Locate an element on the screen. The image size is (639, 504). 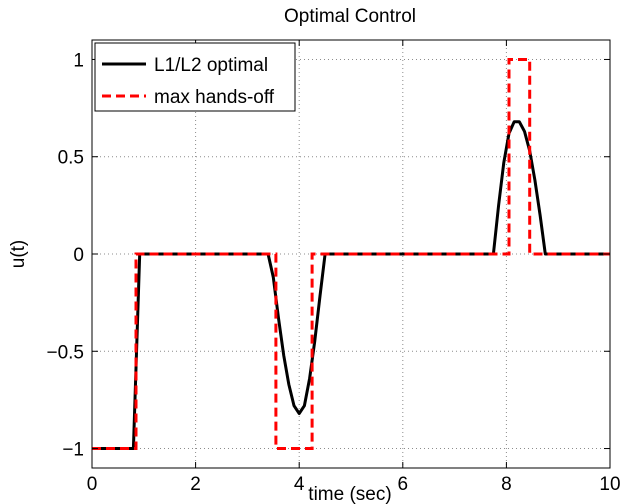
x-tick-label: 8 is located at coordinates (506, 484).